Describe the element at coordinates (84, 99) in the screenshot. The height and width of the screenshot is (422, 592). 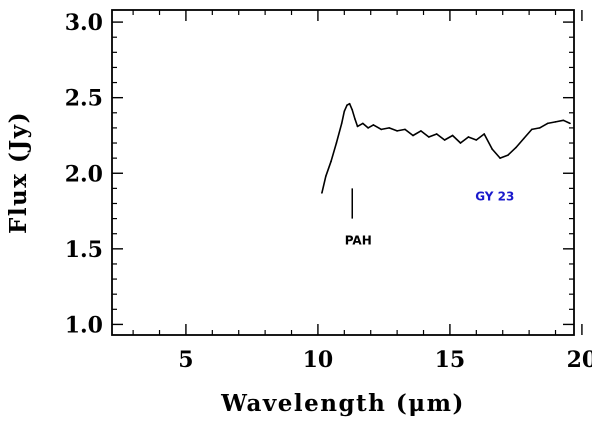
I see `y-tick-label: 2.5` at that location.